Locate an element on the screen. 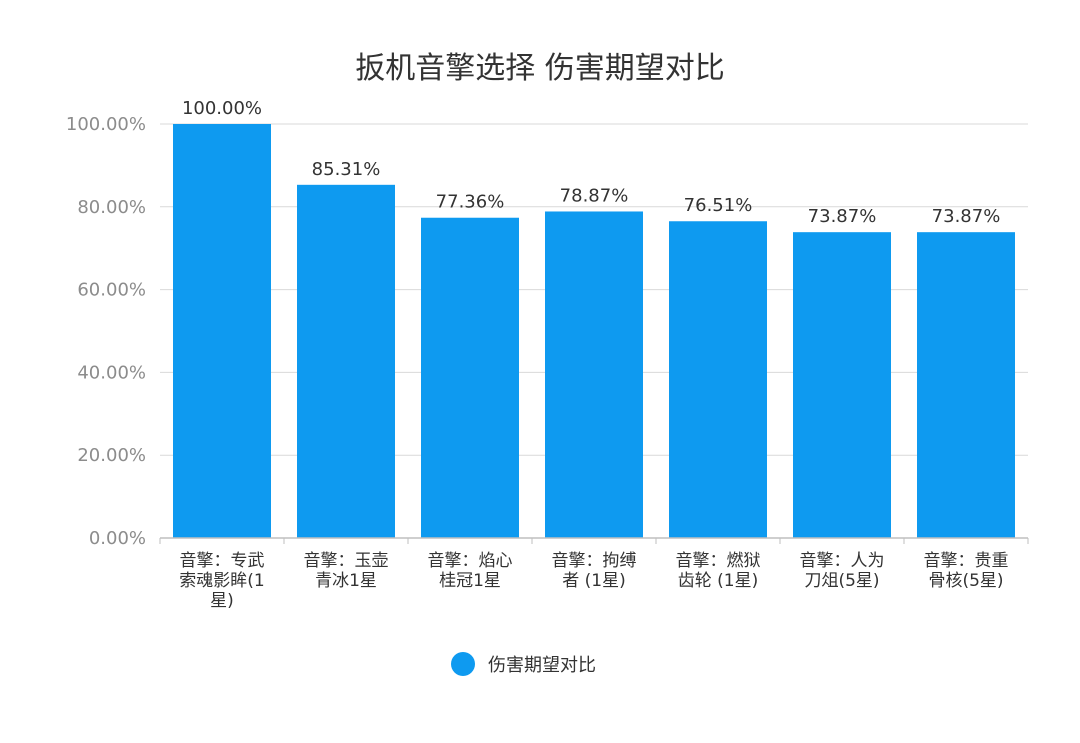  x-tick-label: 骨核(5星) is located at coordinates (965, 581).